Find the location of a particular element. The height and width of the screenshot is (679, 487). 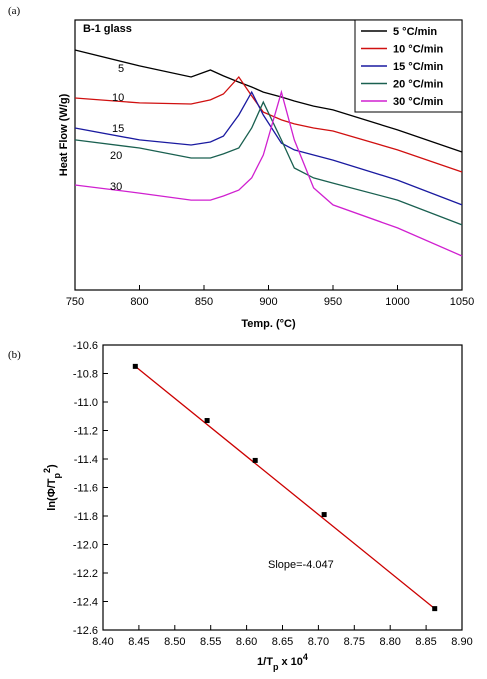

legend-label: 5 °C/min is located at coordinates (415, 32).